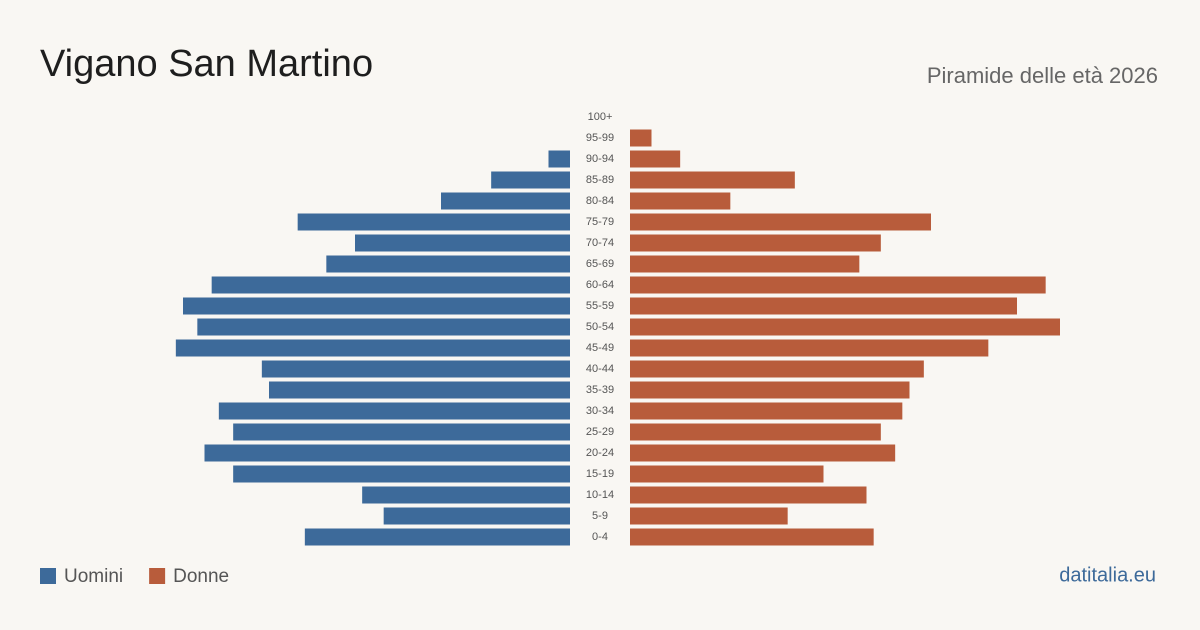 This screenshot has height=630, width=1200. Describe the element at coordinates (600, 285) in the screenshot. I see `age-label: 60-64` at that location.